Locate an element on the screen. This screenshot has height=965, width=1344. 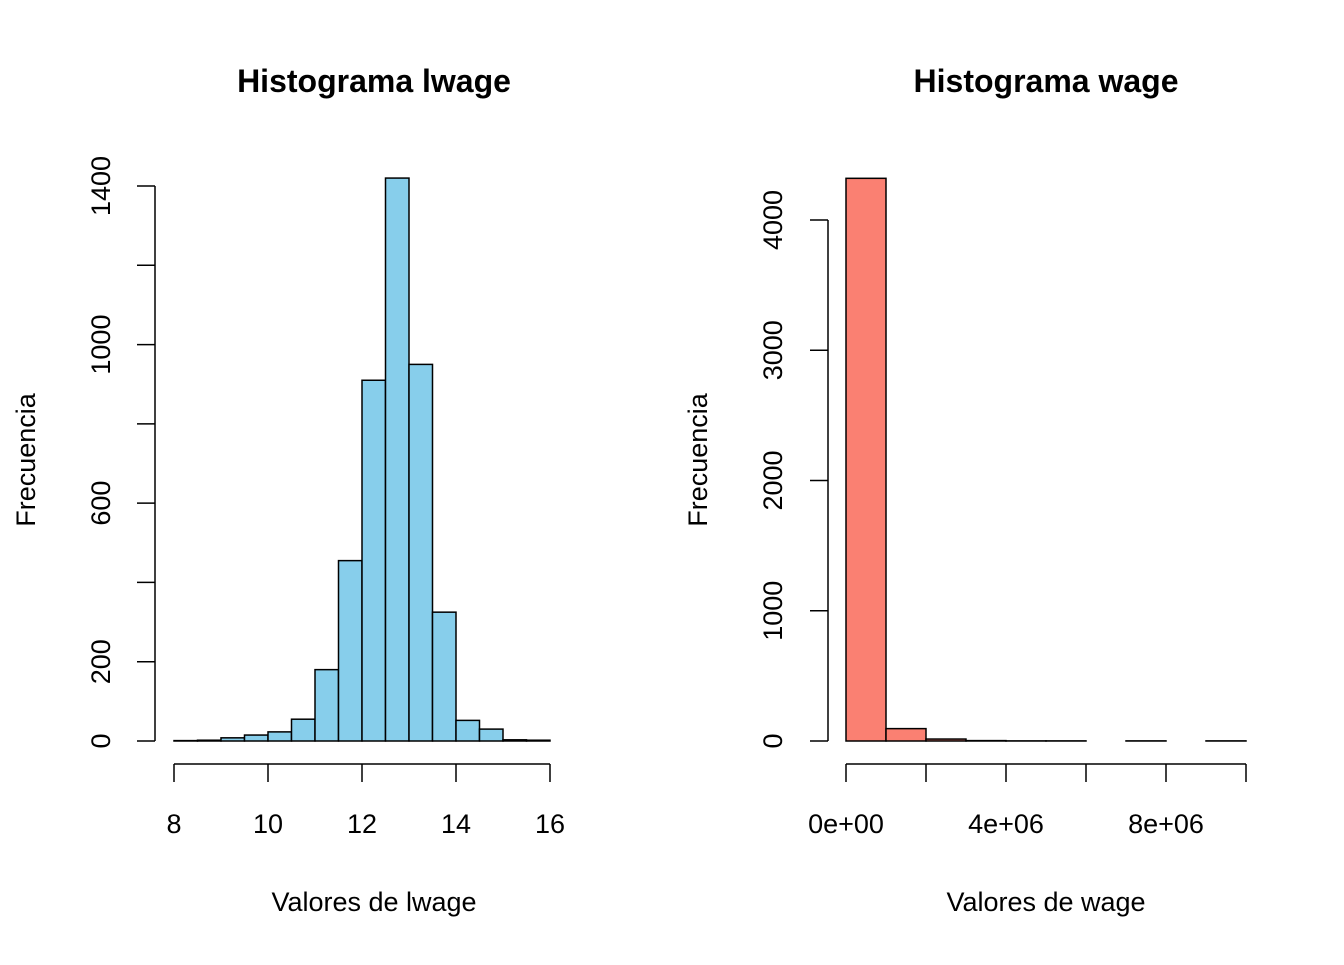
chart-title-lwage: Histograma lwage is located at coordinates (374, 81).